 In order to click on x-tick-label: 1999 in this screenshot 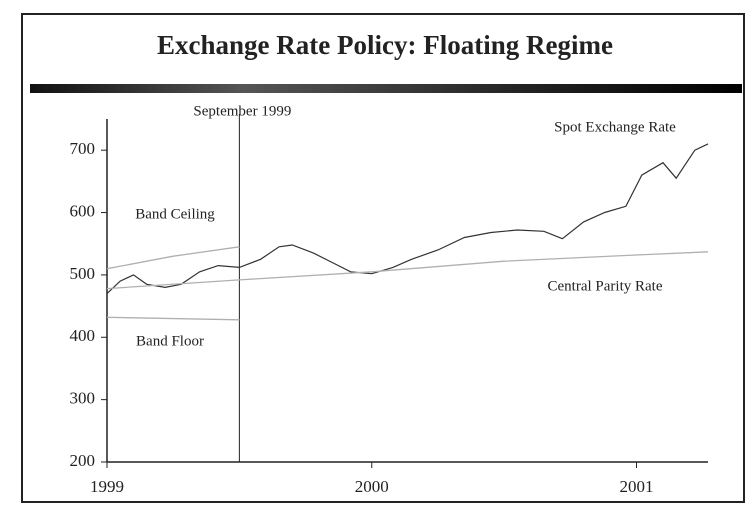, I will do `click(107, 486)`.